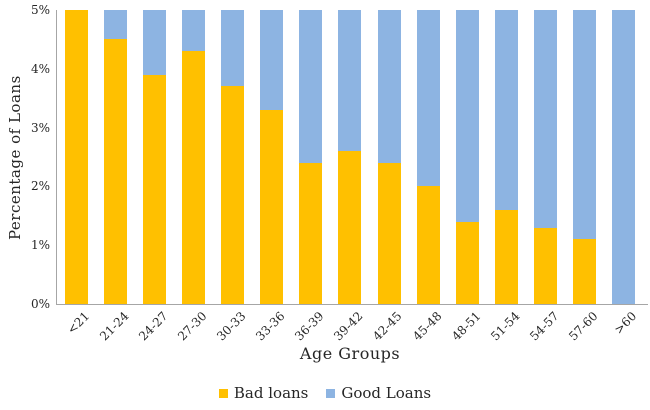 Image resolution: width=650 pixels, height=410 pixels. I want to click on y-axis-line, so click(56, 157).